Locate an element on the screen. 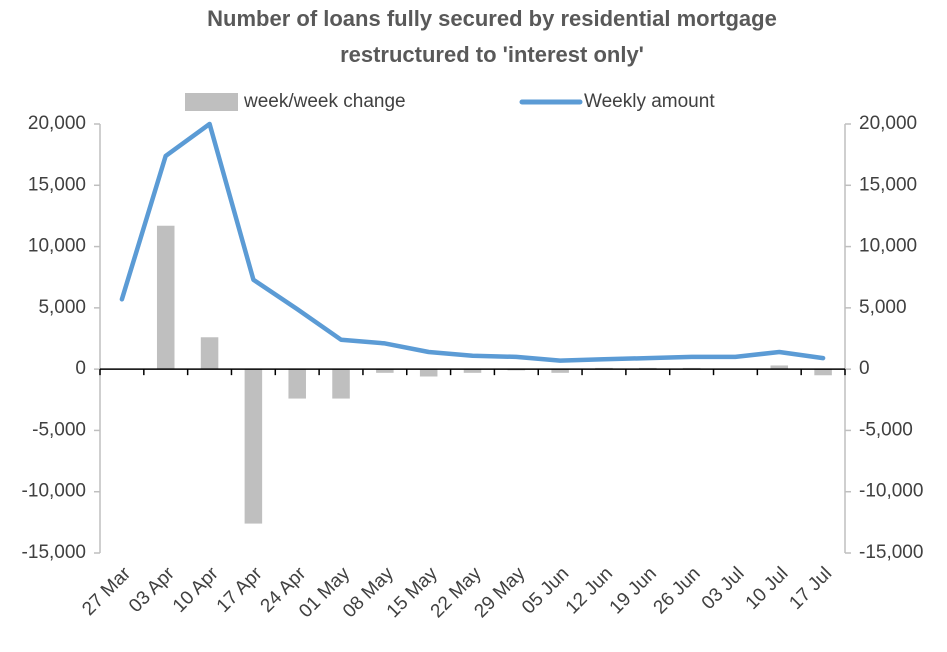  x-tick-label: 12 Jun is located at coordinates (589, 590).